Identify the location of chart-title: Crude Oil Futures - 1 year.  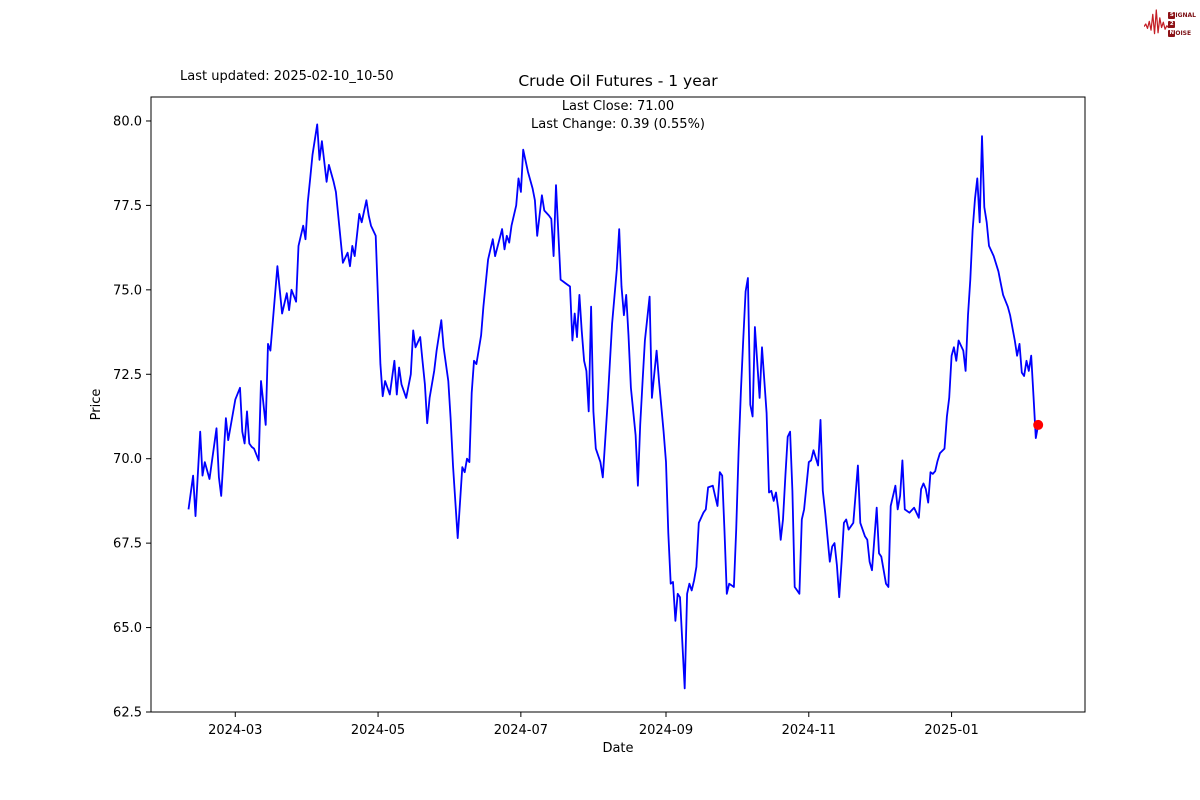
(618, 81).